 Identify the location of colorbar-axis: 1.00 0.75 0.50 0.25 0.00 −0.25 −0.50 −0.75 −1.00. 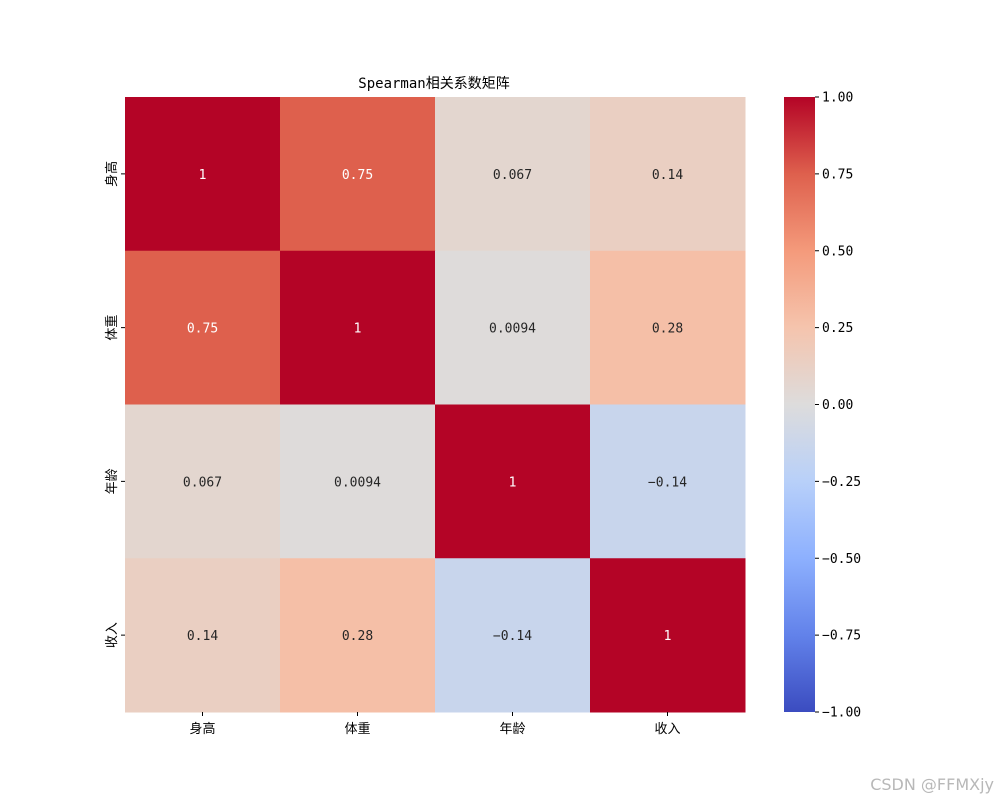
(838, 406).